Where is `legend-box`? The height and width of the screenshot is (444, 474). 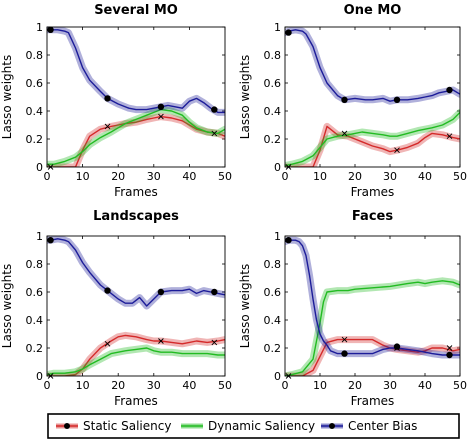 legend-box is located at coordinates (253, 426).